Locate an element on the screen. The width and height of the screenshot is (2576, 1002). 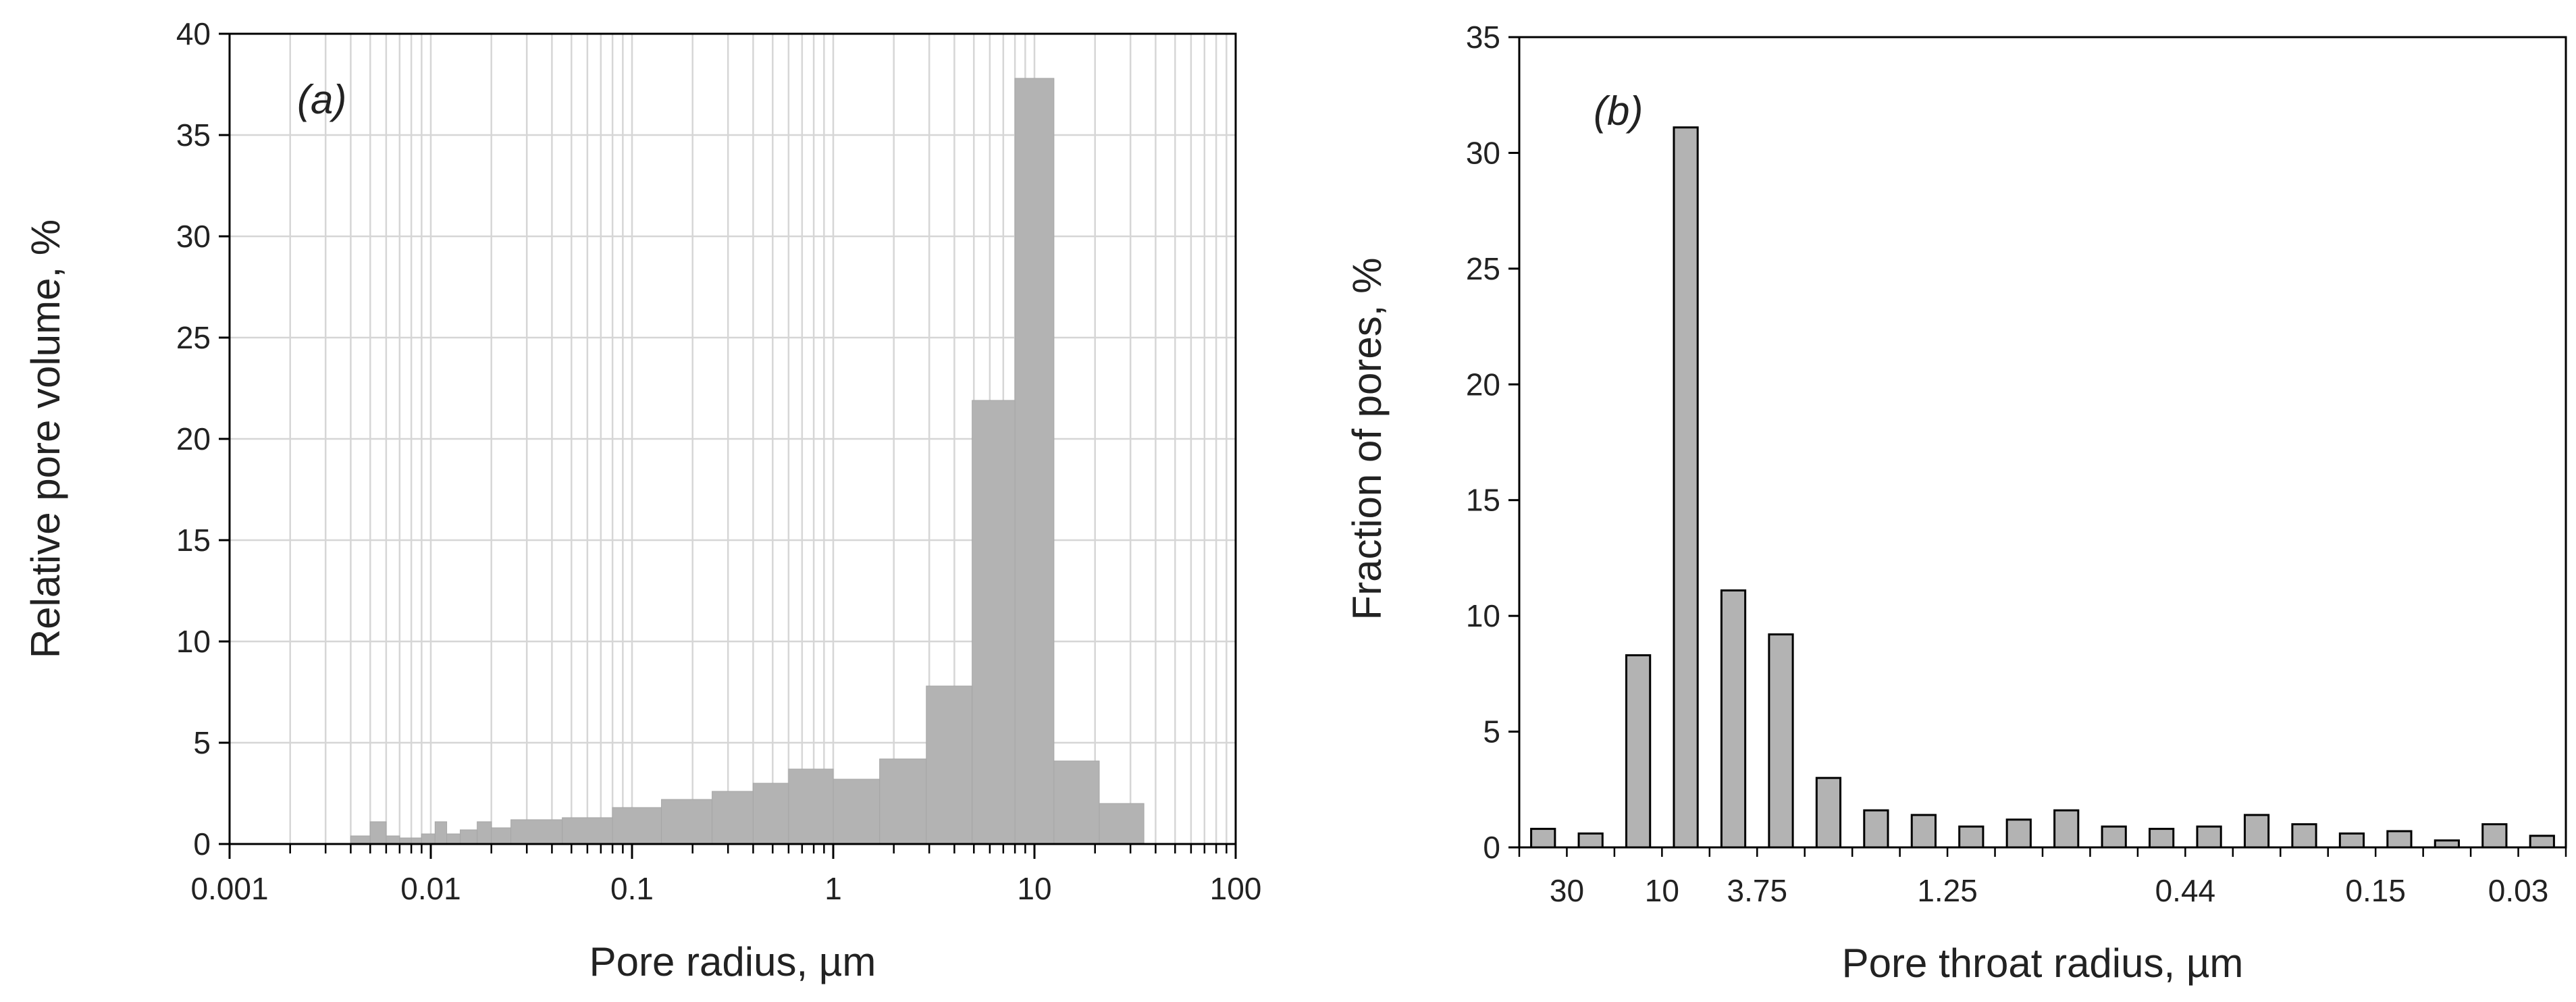
x-tick-label: 3.75 is located at coordinates (1758, 890).